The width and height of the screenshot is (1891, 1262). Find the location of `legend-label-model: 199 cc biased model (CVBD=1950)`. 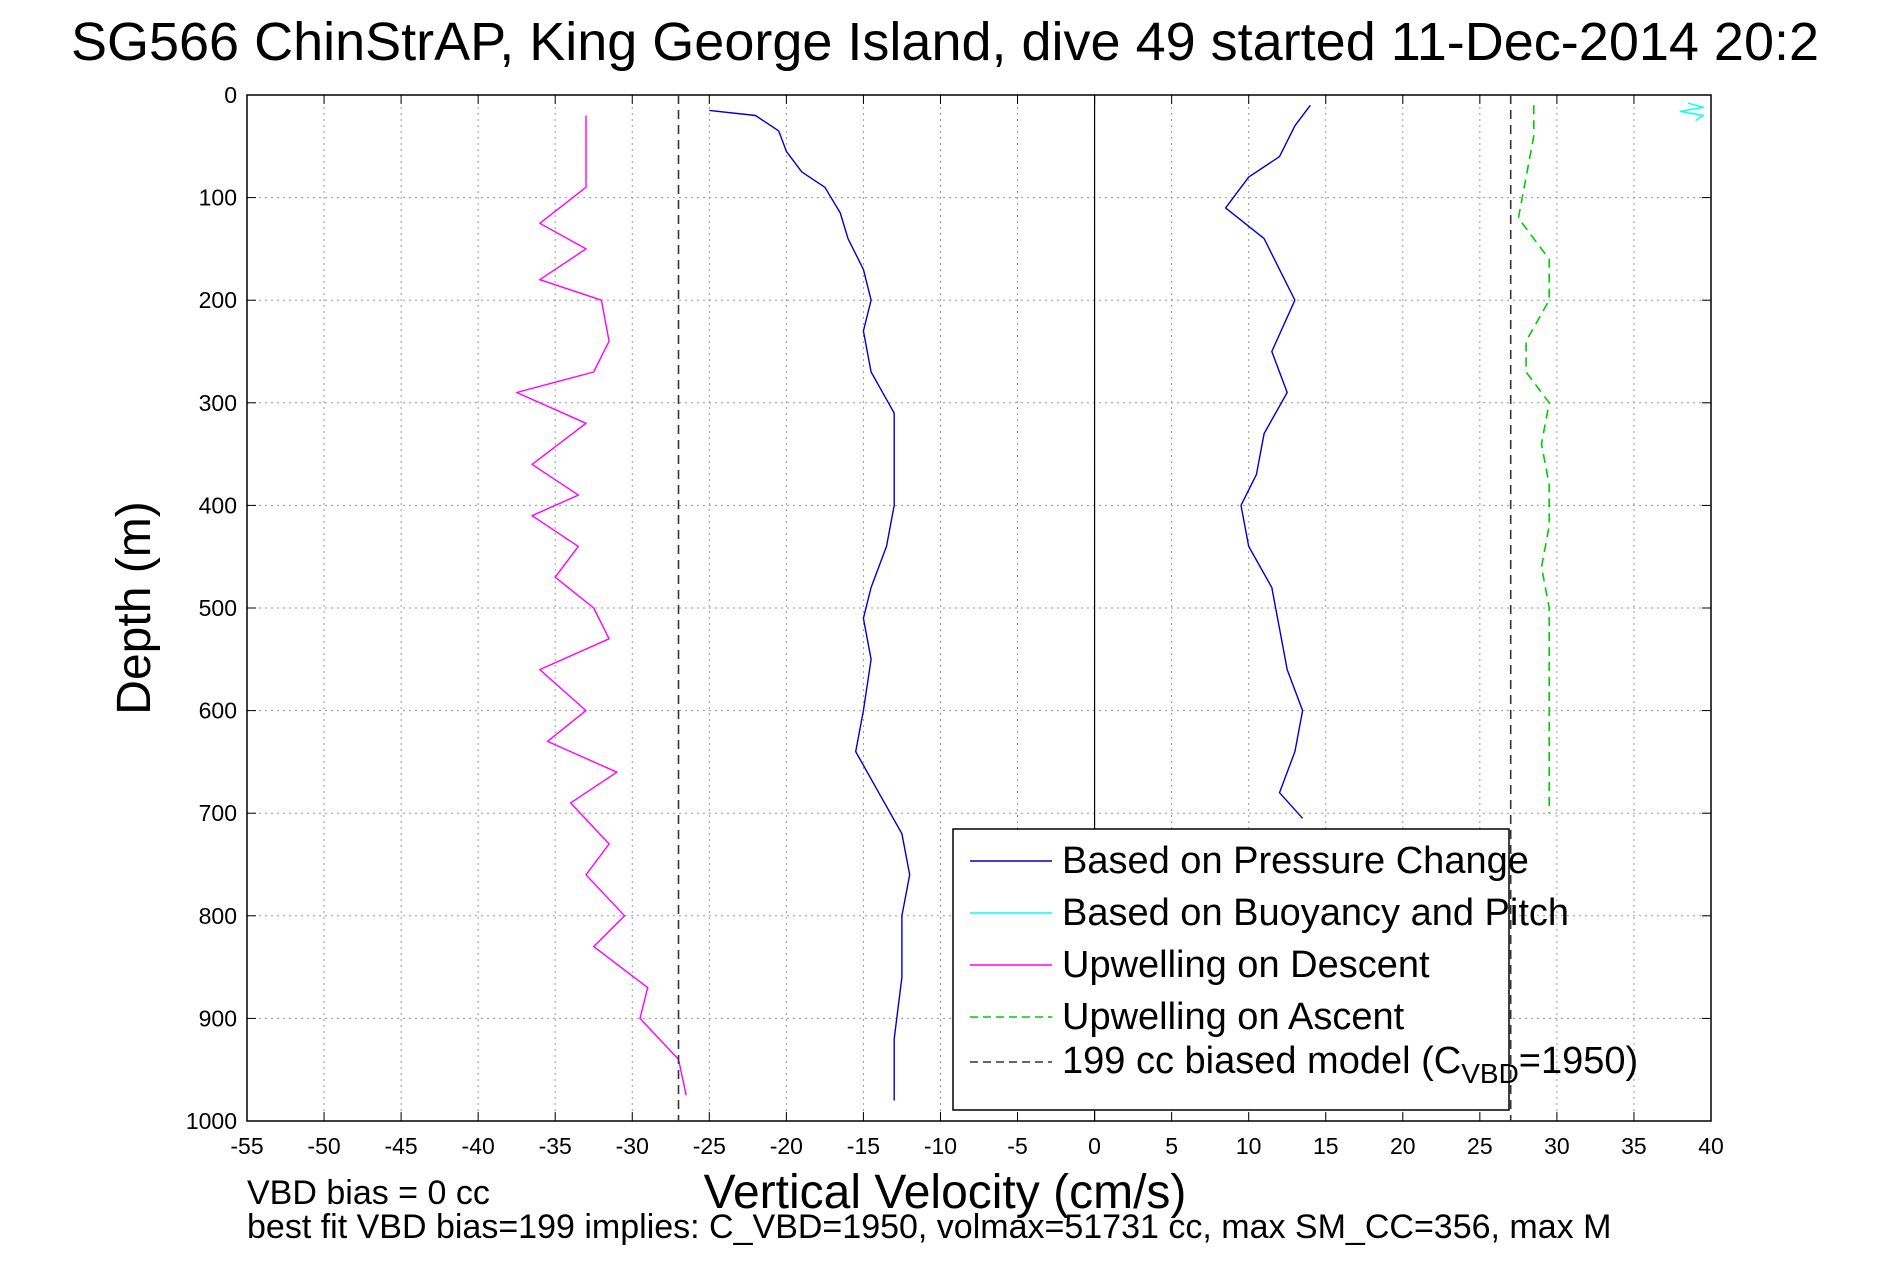

legend-label-model: 199 cc biased model (CVBD=1950) is located at coordinates (1350, 1064).